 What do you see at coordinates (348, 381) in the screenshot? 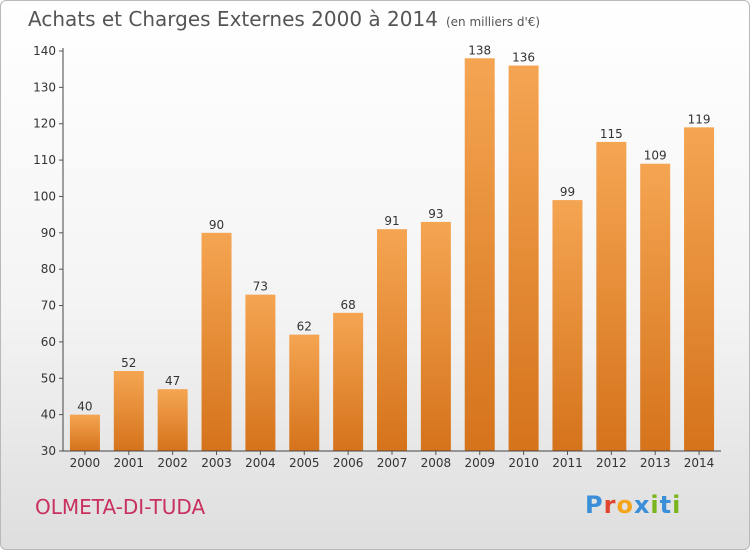
I see `bar-2006` at bounding box center [348, 381].